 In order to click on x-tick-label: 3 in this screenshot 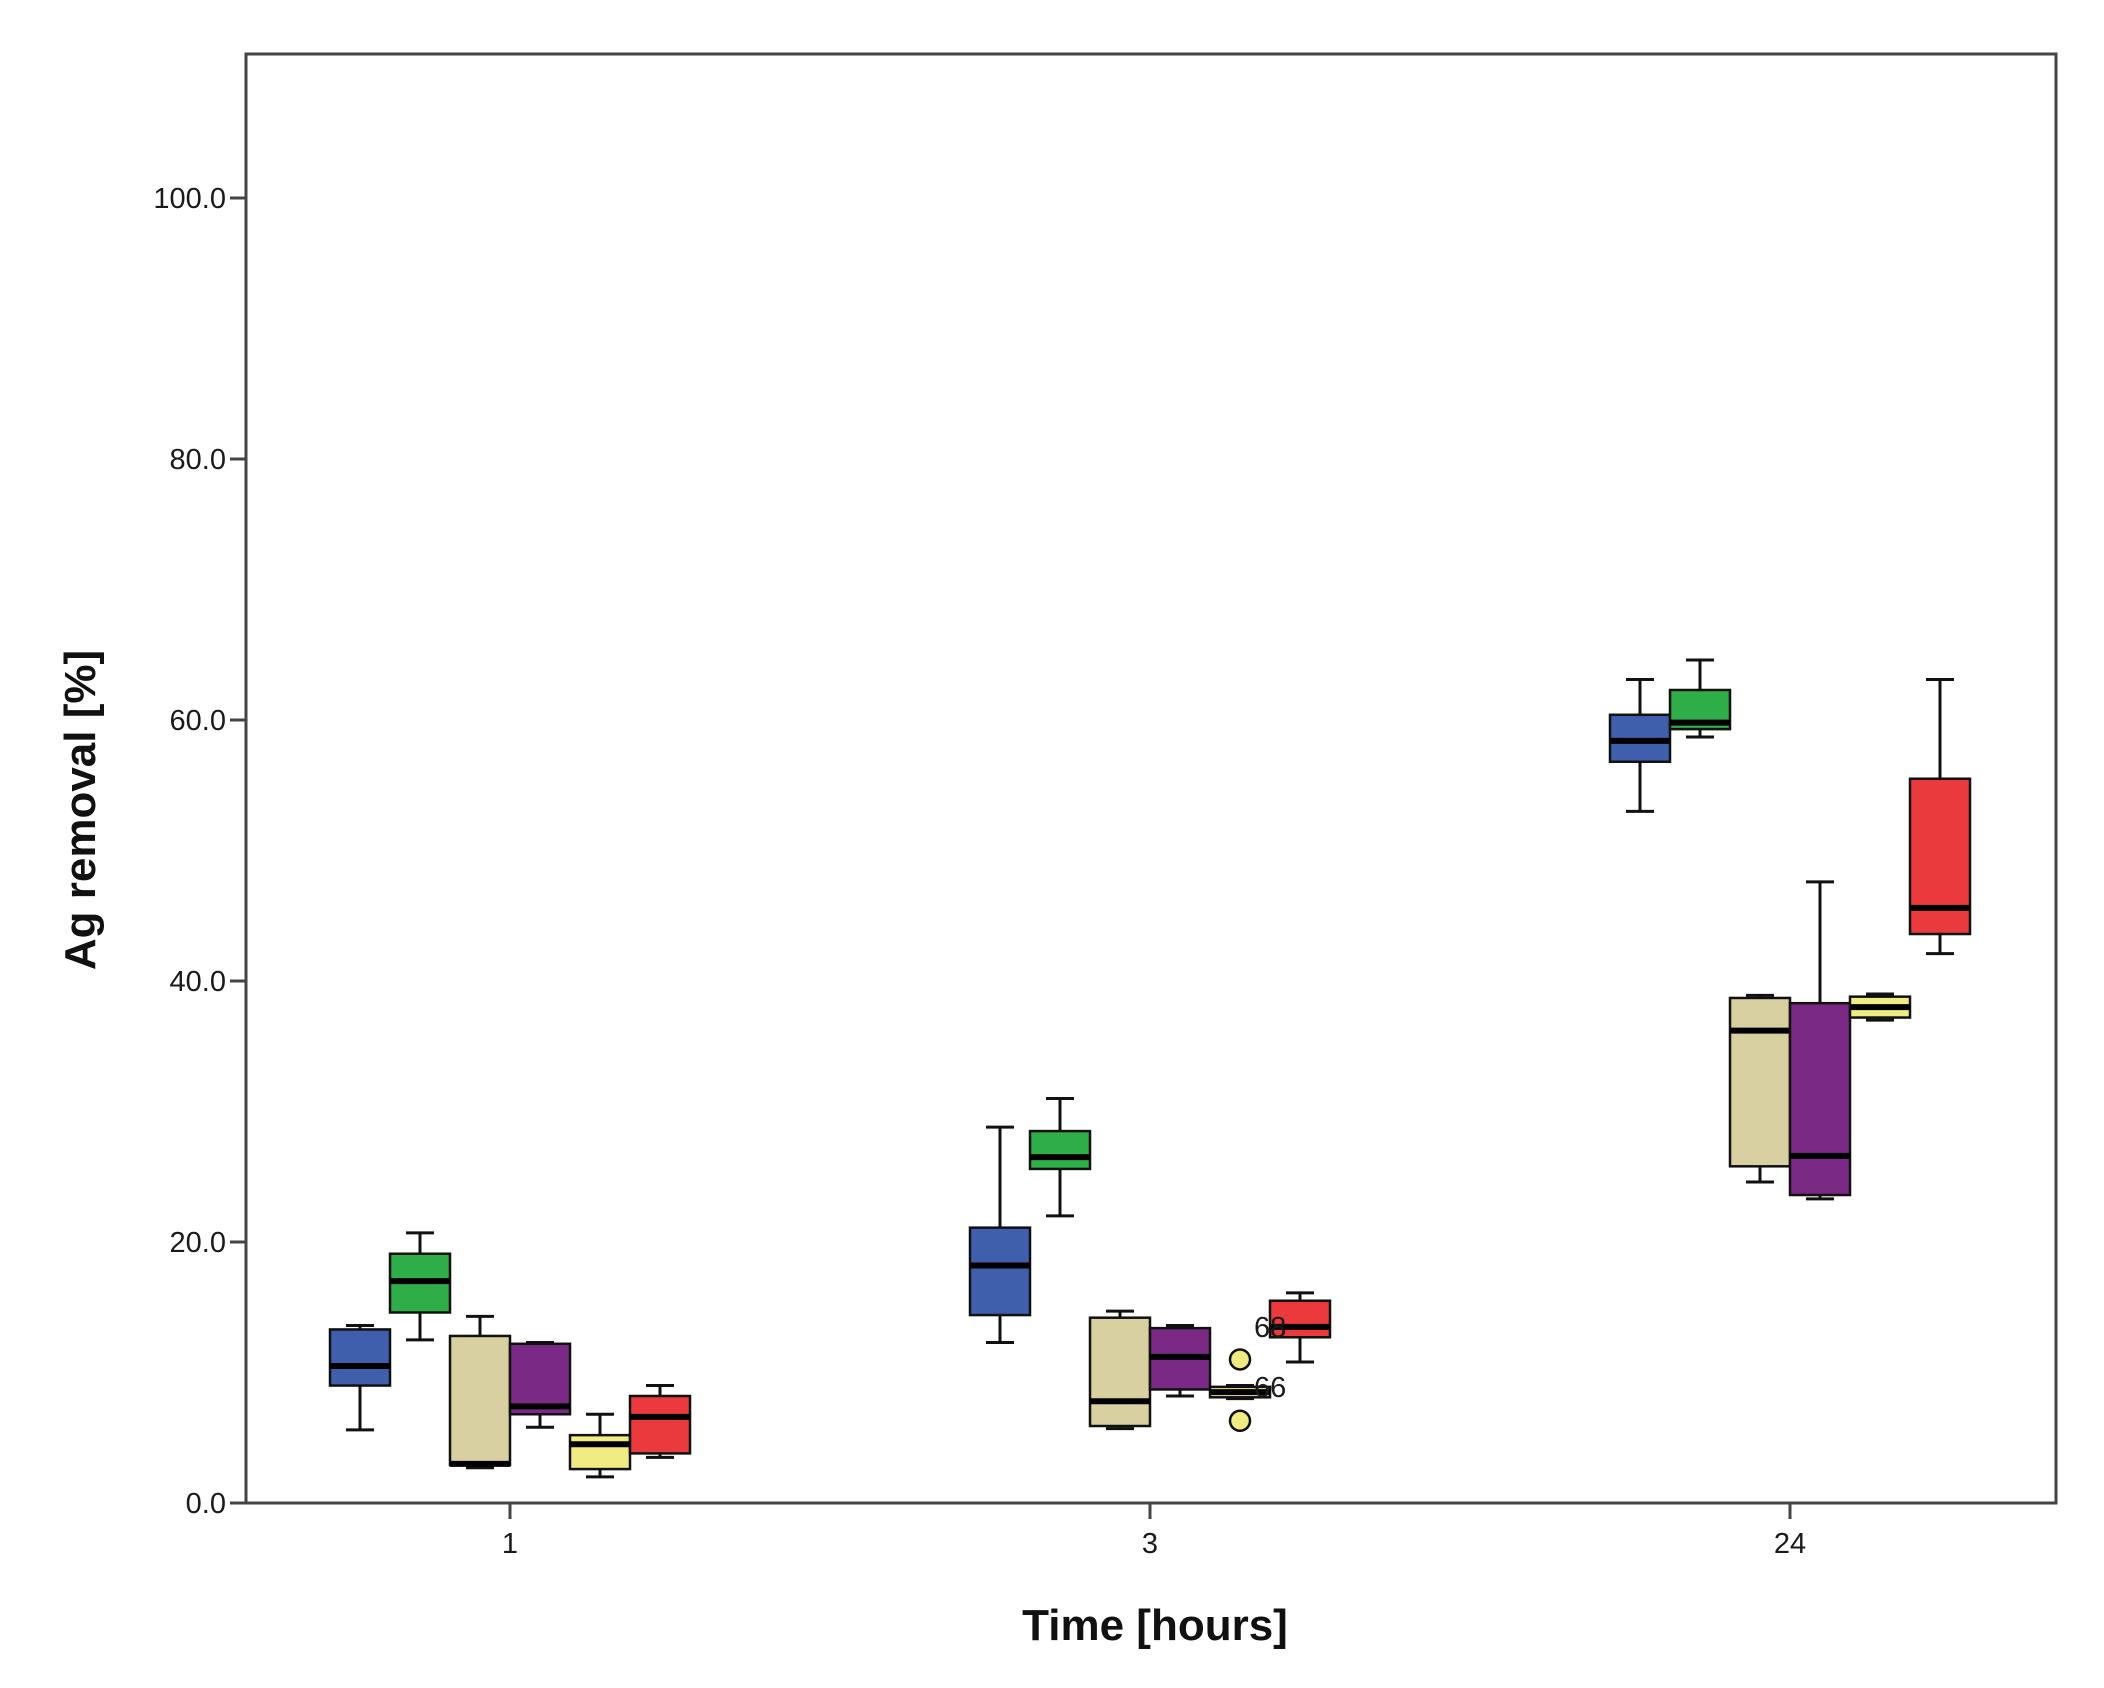, I will do `click(1150, 1544)`.